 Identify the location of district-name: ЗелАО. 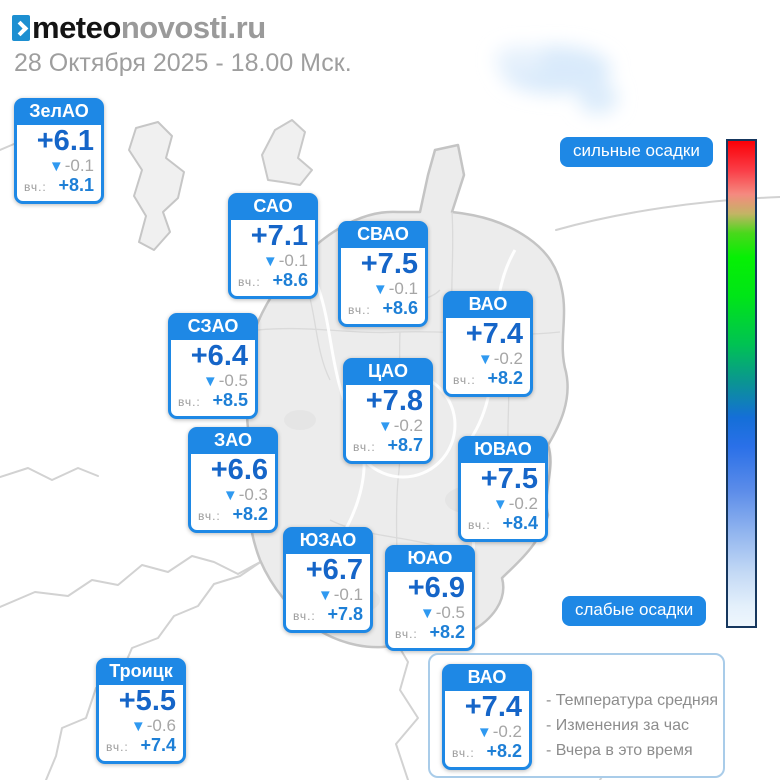
(59, 112).